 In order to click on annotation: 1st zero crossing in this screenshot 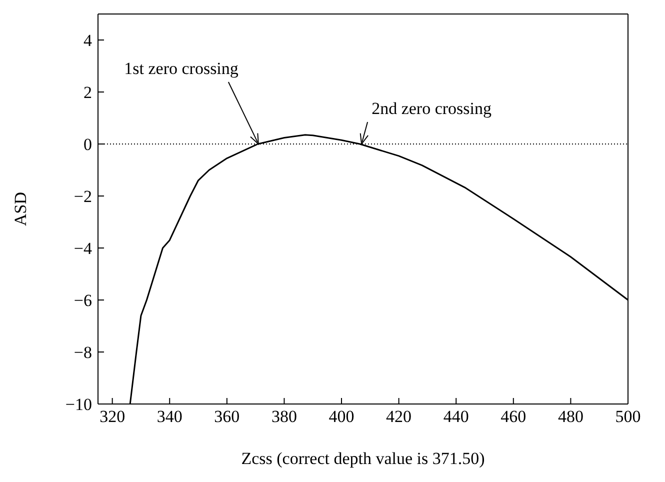, I will do `click(181, 68)`.